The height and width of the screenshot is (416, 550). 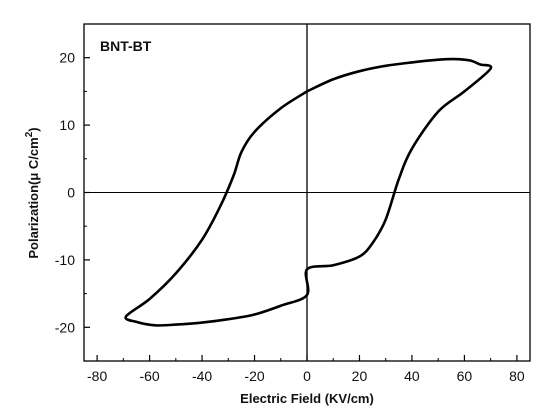 I want to click on x-tick-label: -80, so click(x=97, y=376).